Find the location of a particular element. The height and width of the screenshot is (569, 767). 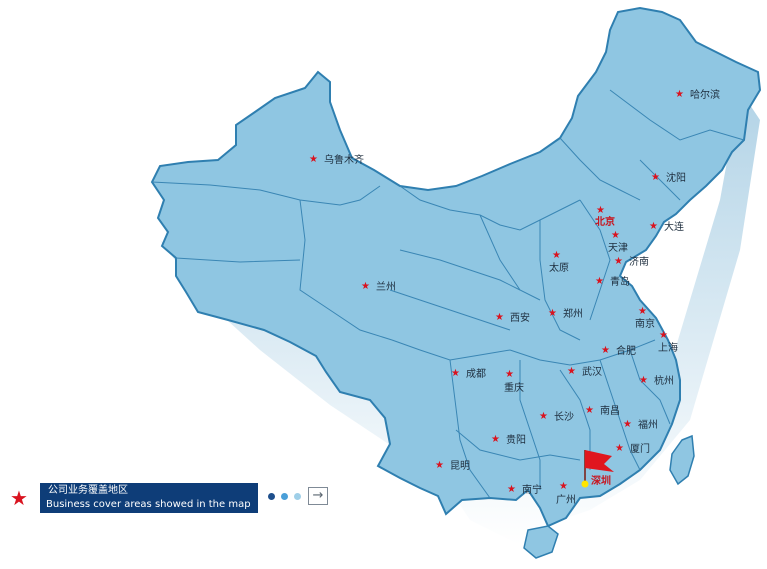

city-label-hefei: 合肥 is located at coordinates (626, 351).